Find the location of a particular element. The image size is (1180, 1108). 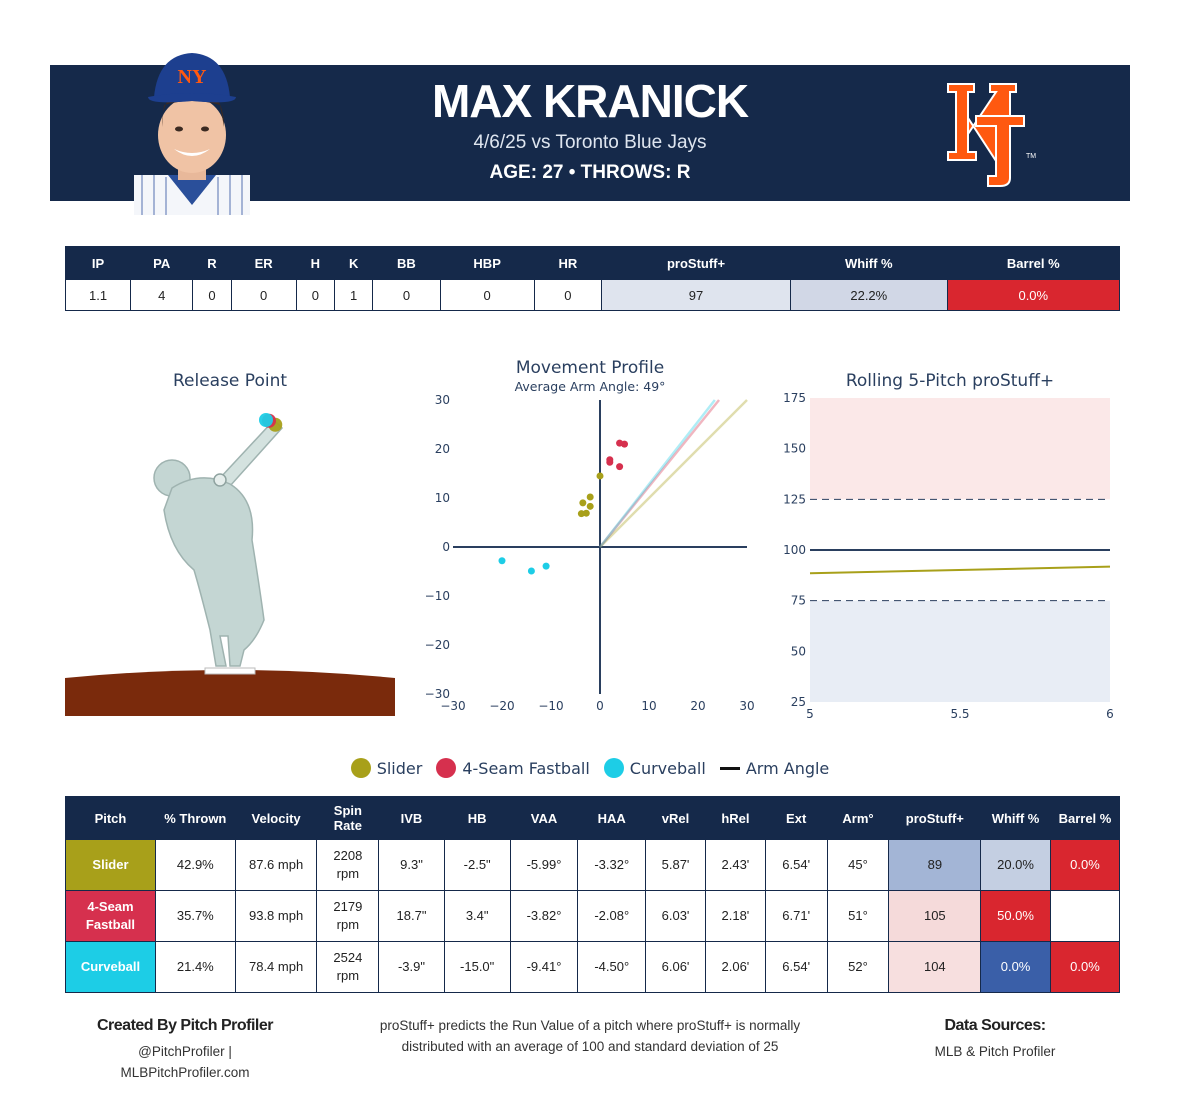

player-headshot: NY is located at coordinates (192, 130).